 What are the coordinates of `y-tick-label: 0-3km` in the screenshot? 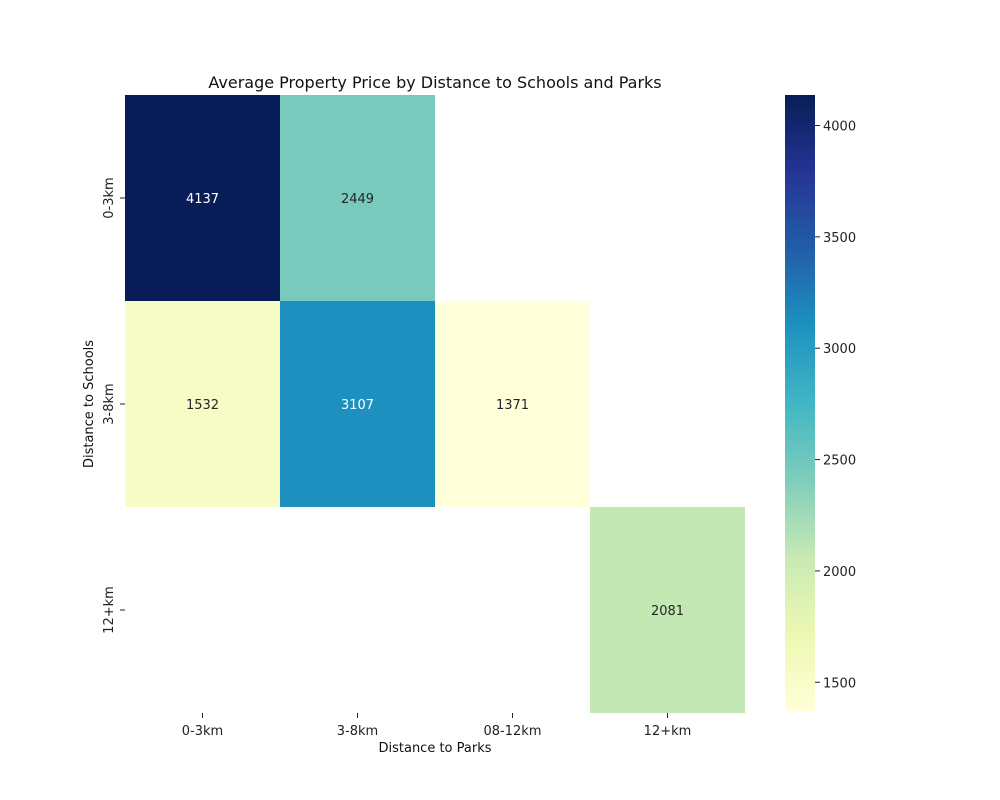 It's located at (109, 197).